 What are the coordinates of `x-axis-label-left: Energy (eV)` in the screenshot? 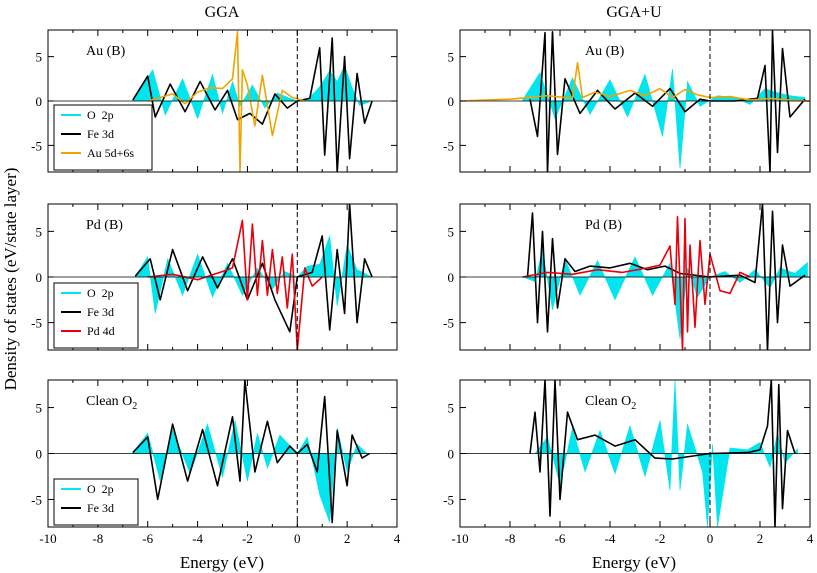 It's located at (222, 562).